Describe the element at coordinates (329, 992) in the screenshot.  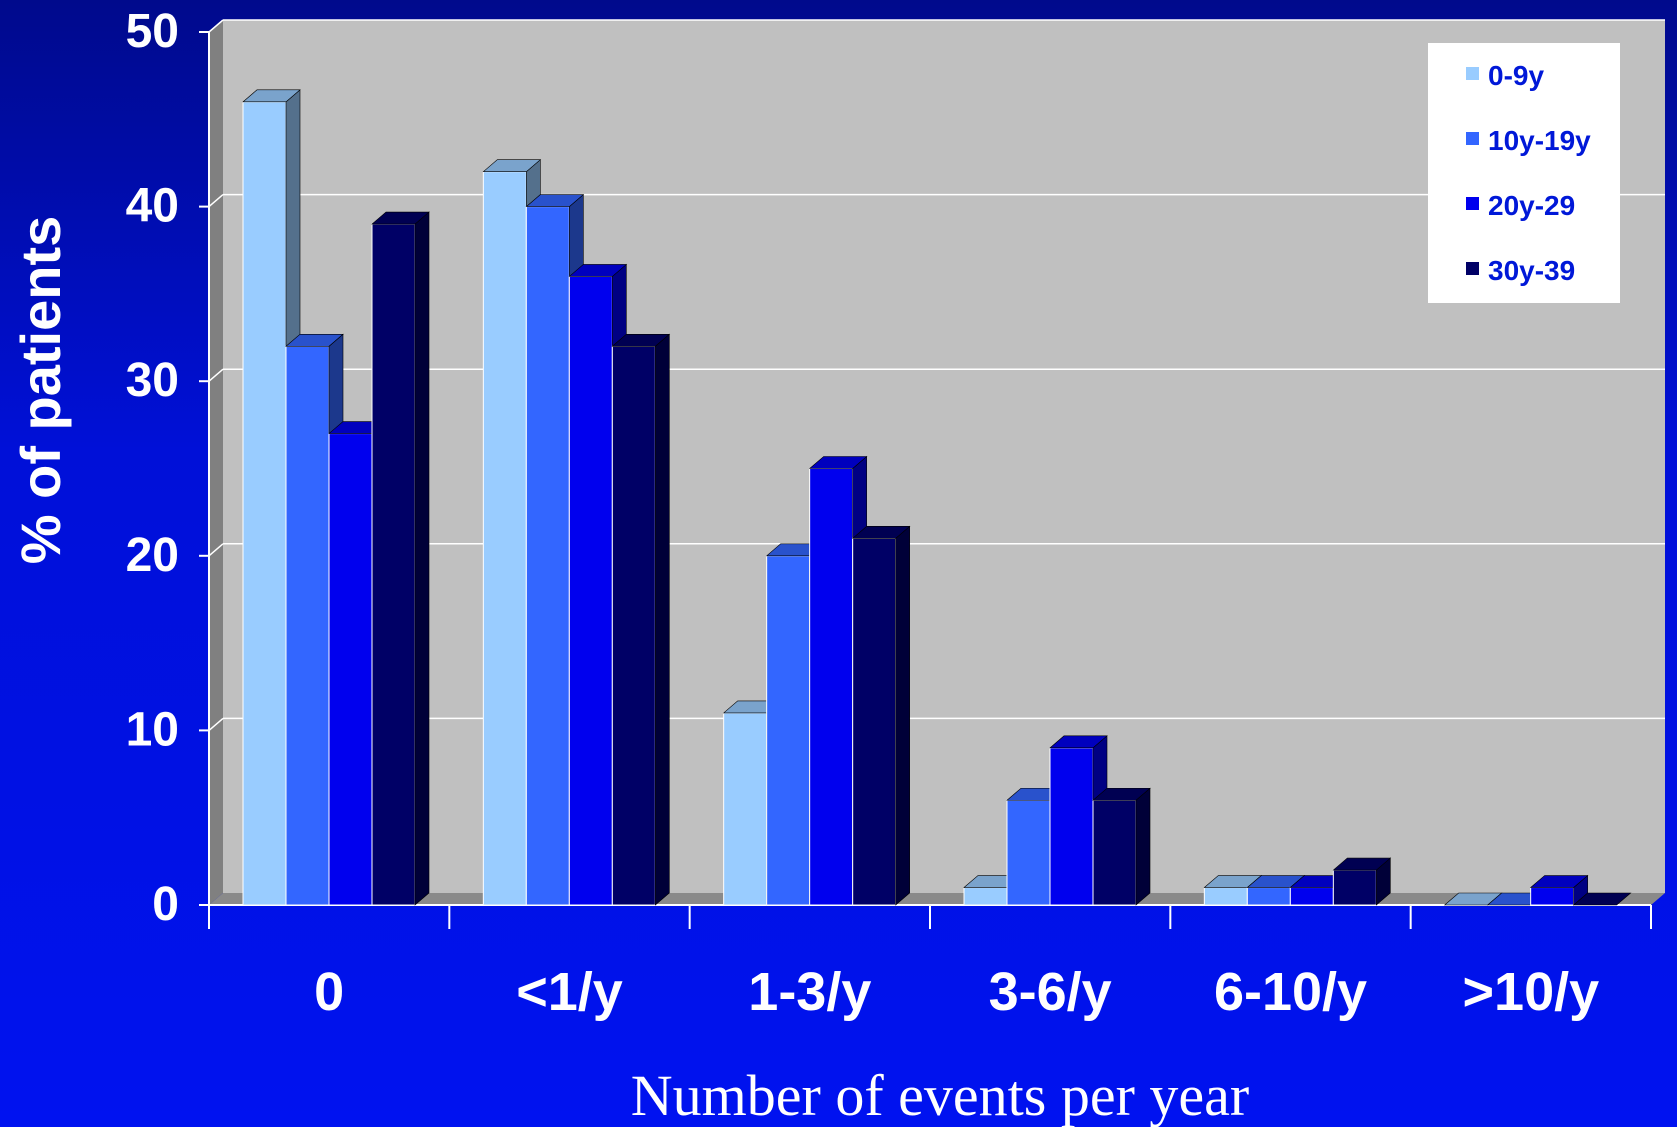
I see `x-tick-label: 0` at that location.